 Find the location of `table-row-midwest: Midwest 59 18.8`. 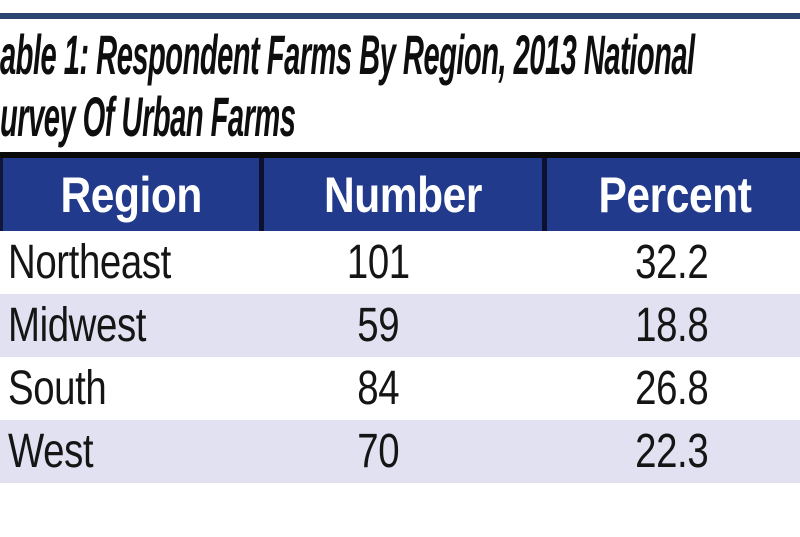

table-row-midwest: Midwest 59 18.8 is located at coordinates (400, 325).